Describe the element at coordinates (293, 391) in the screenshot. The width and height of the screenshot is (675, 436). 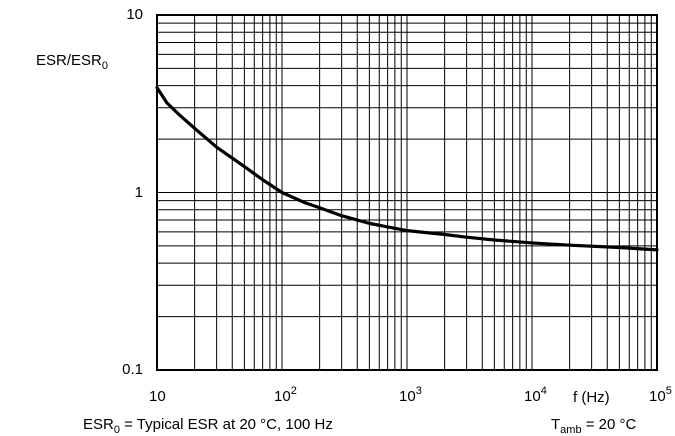
I see `x-tick-exponent: 2` at that location.